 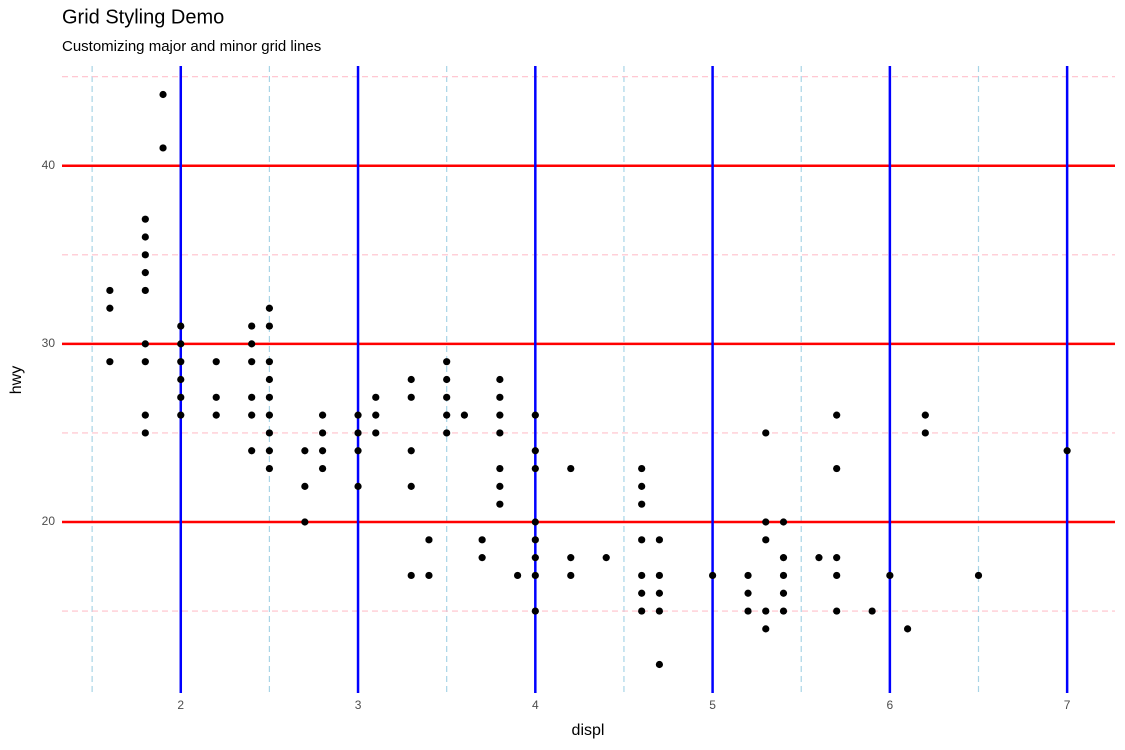 What do you see at coordinates (191, 46) in the screenshot?
I see `chart-subtitle: Customizing major and minor grid lines` at bounding box center [191, 46].